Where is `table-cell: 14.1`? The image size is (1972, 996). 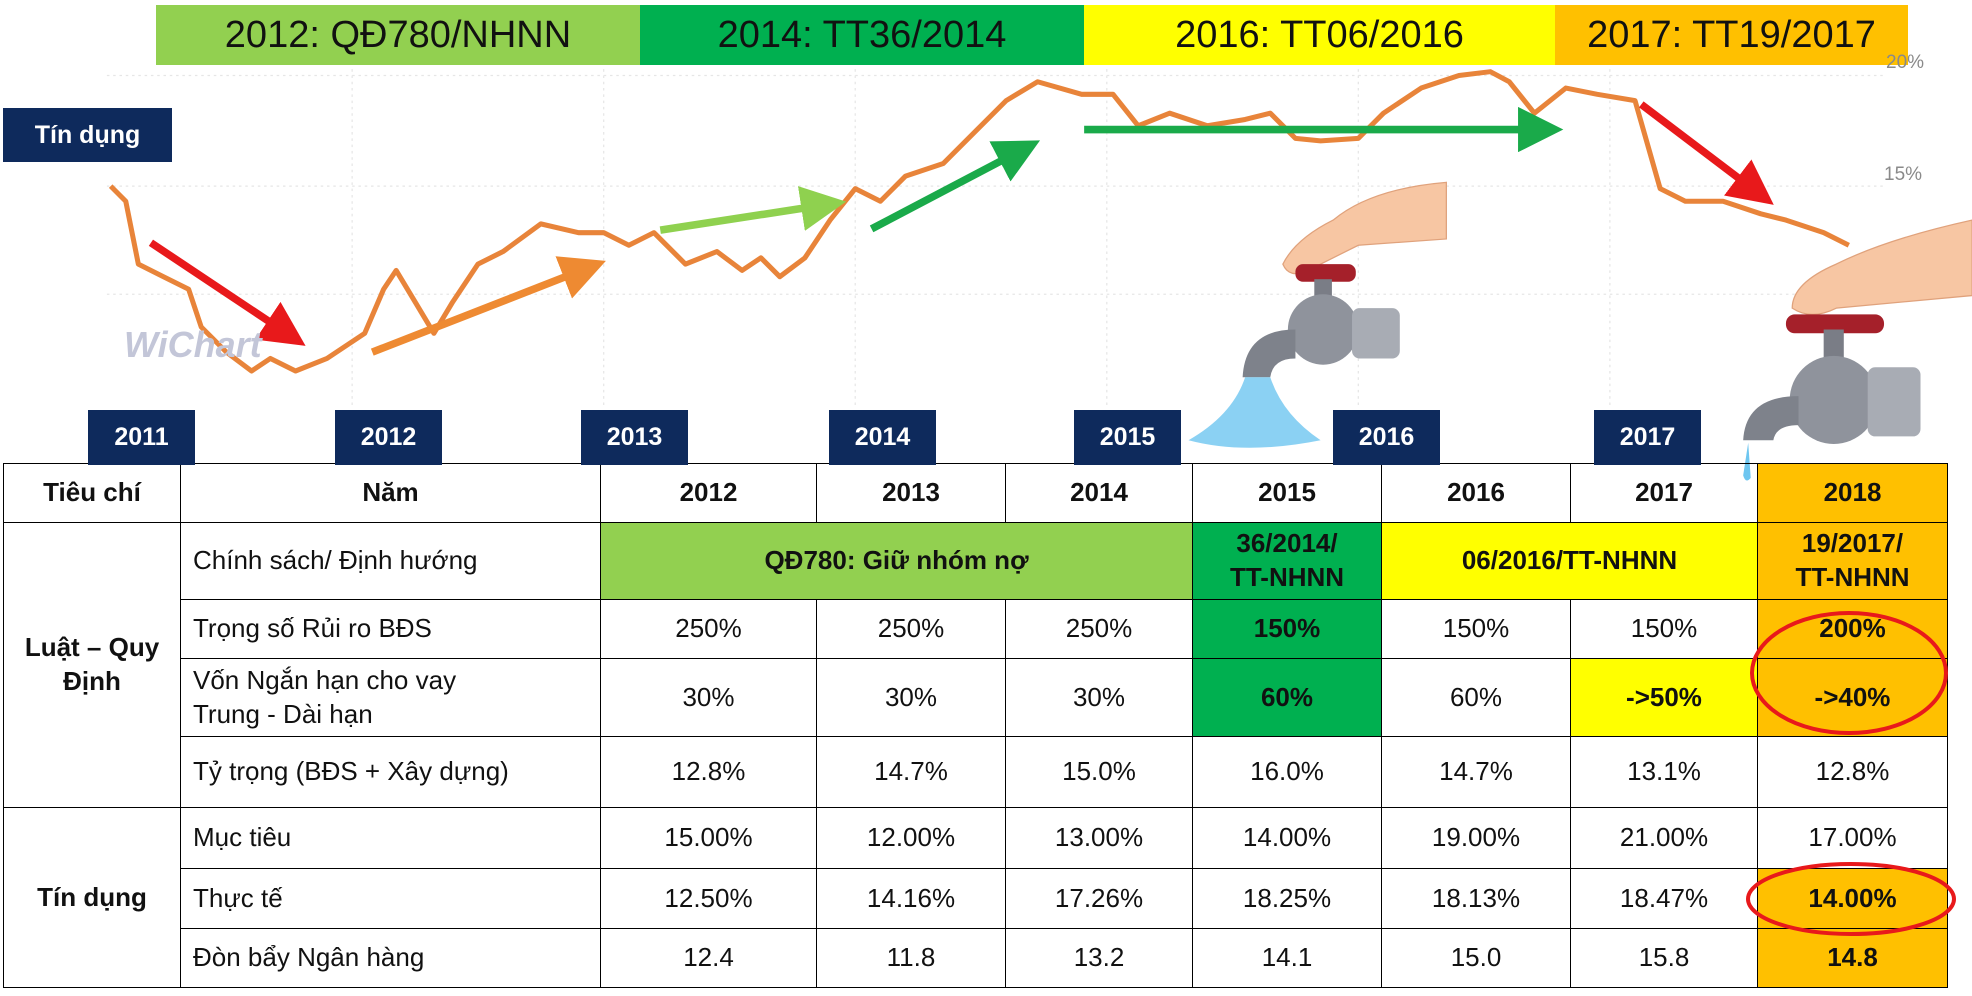
table-cell: 14.1 is located at coordinates (1287, 958).